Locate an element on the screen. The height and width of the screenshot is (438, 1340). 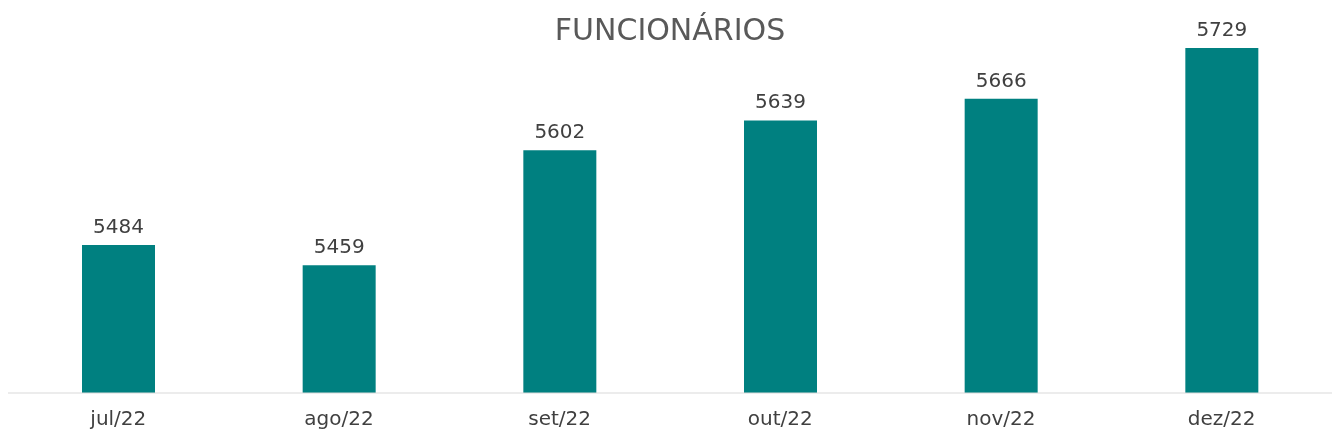
data-label: 5602 is located at coordinates (560, 131).